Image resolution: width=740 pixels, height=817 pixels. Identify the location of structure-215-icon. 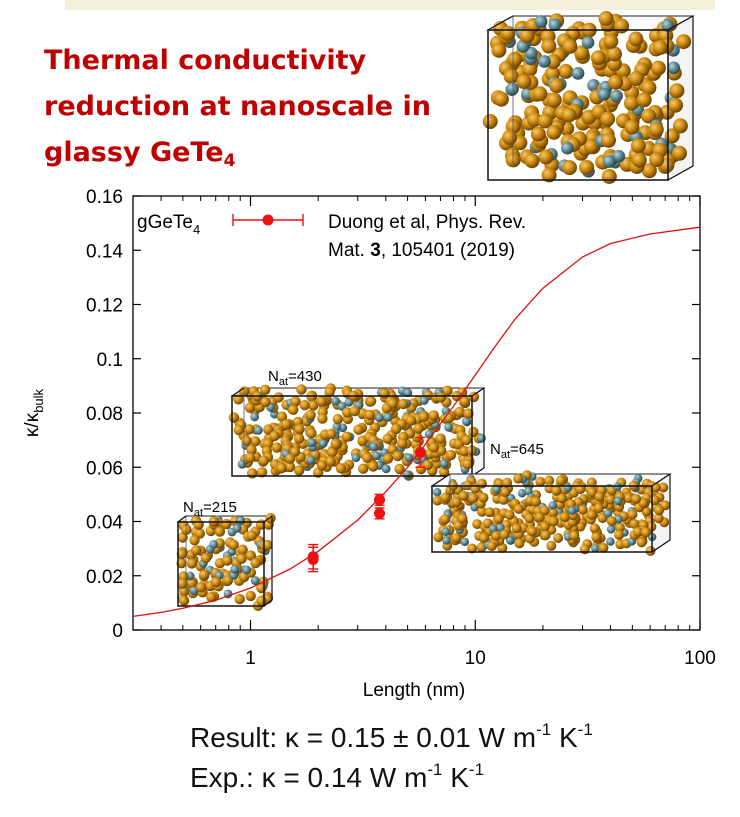
(226, 561).